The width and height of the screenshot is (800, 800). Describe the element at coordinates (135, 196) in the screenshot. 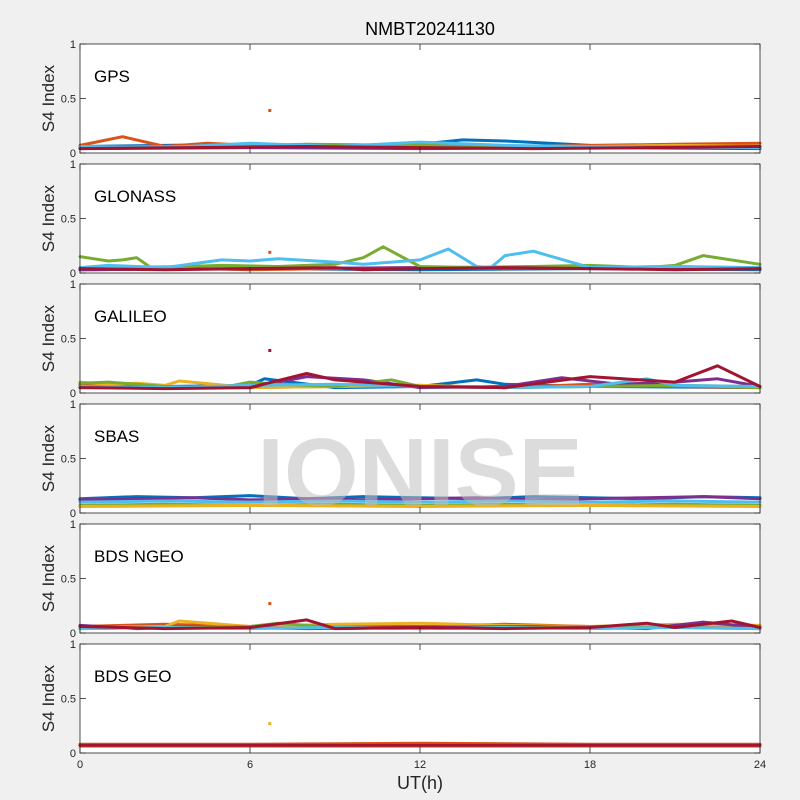

I see `panel-label: GLONASS` at that location.